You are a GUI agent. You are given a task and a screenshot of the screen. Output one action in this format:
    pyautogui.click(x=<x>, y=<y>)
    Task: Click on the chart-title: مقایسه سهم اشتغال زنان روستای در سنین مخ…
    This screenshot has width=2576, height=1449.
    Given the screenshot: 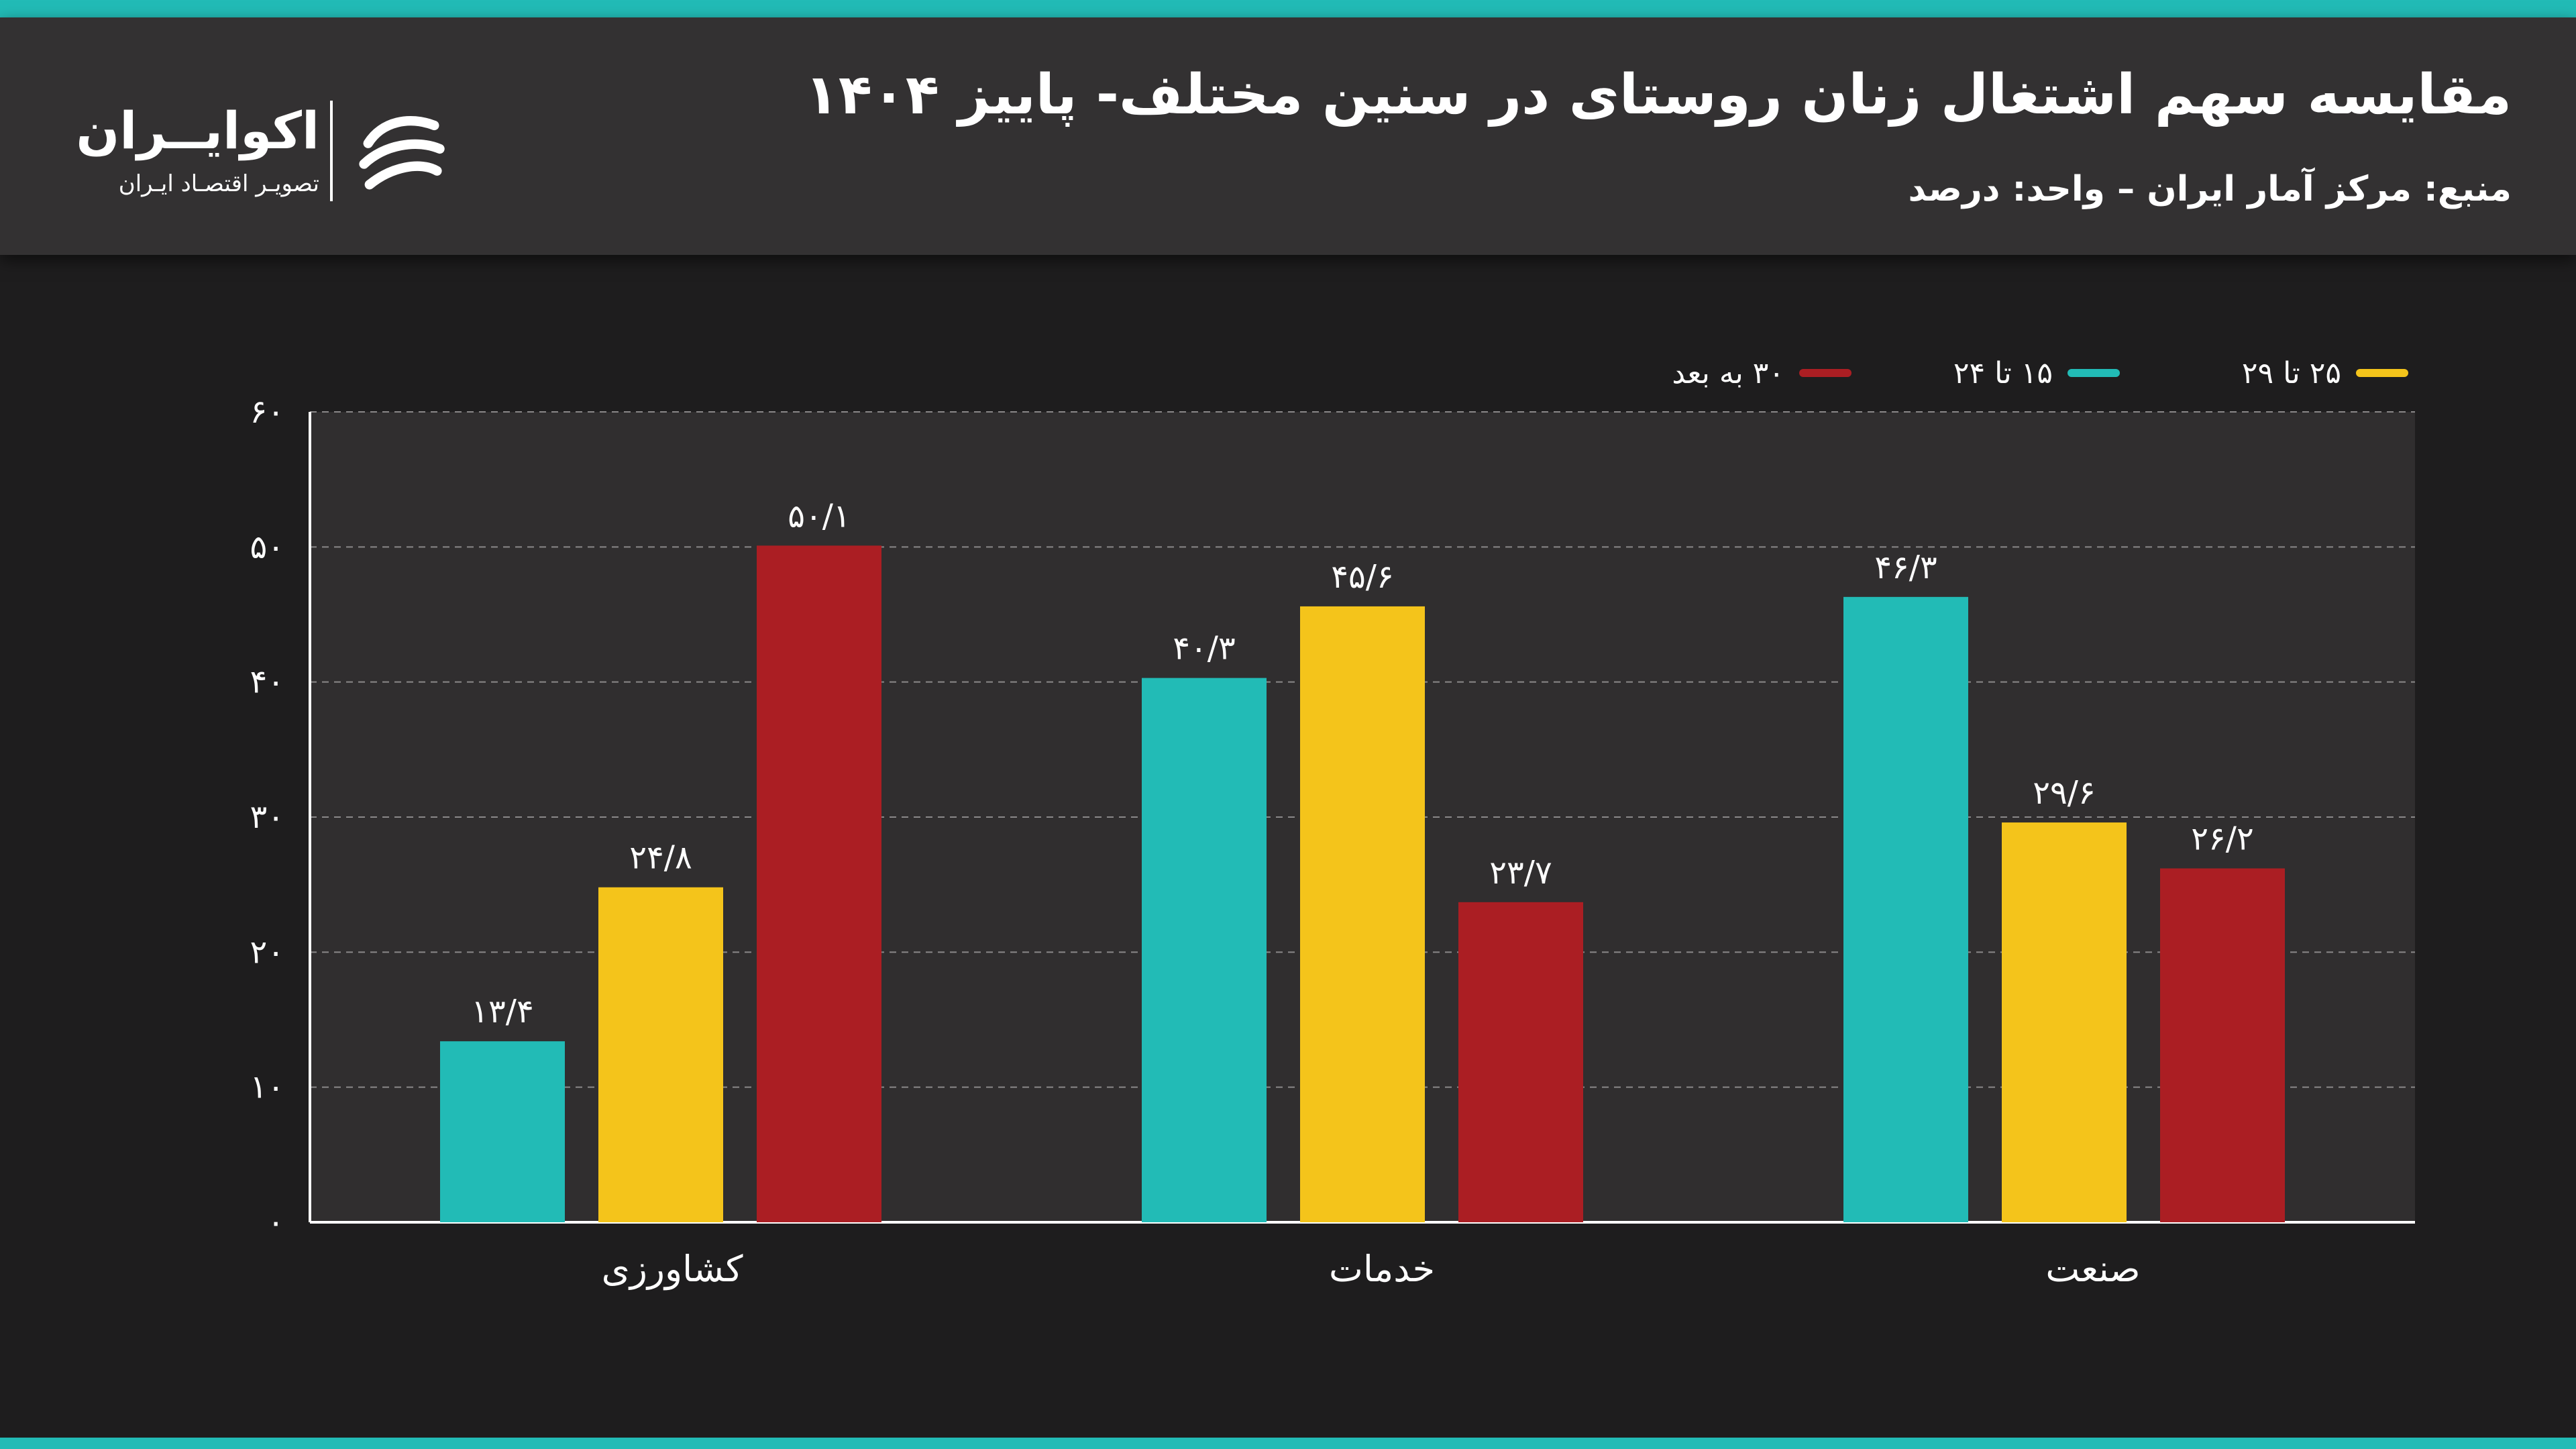 What is the action you would take?
    pyautogui.click(x=1658, y=95)
    